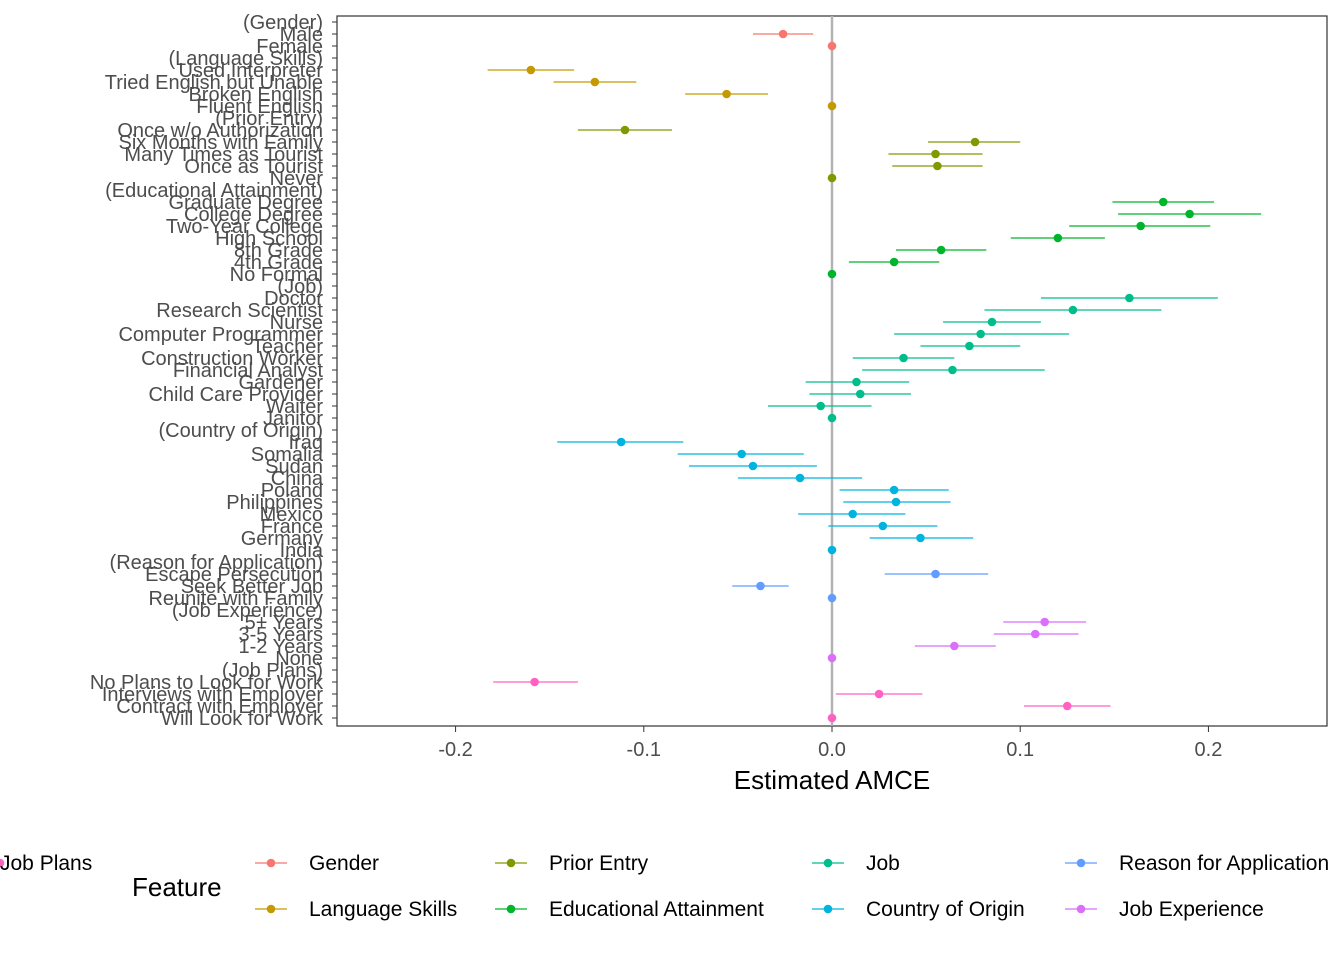 The width and height of the screenshot is (1344, 960). What do you see at coordinates (287, 347) in the screenshot?
I see `y-tick-label-teacher: Teacher` at bounding box center [287, 347].